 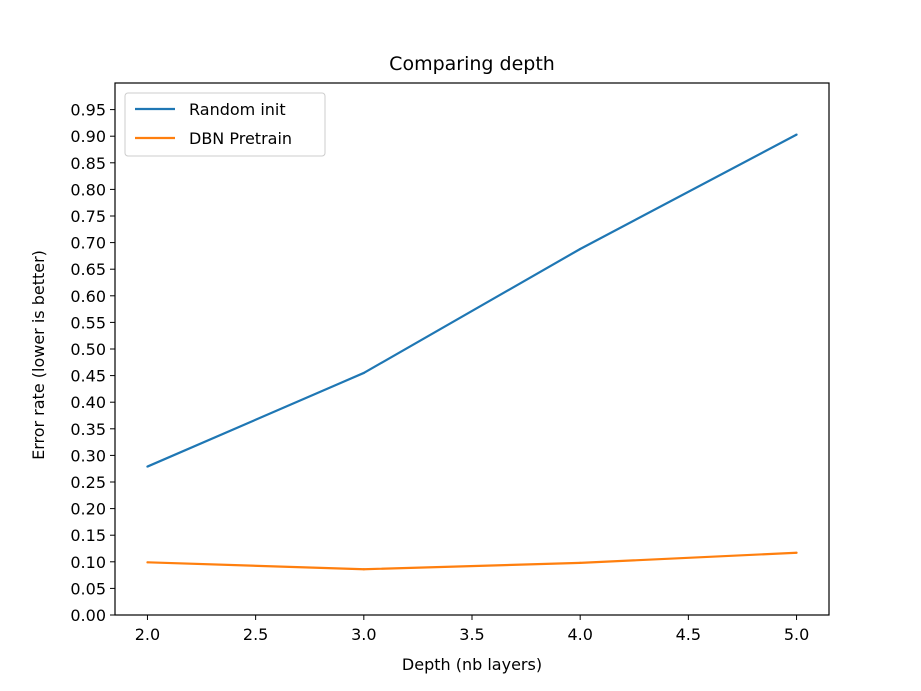 I want to click on y-tick-label: 0.15, so click(x=88, y=535).